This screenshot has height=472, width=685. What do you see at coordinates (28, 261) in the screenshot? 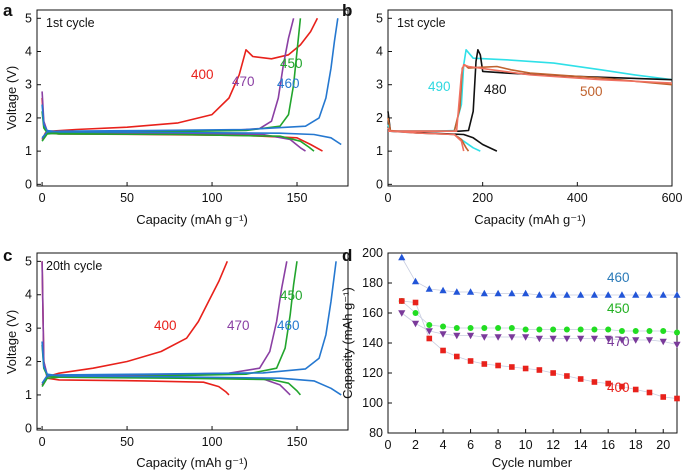
I see `y-tick-label-c-5: 5` at bounding box center [28, 261].